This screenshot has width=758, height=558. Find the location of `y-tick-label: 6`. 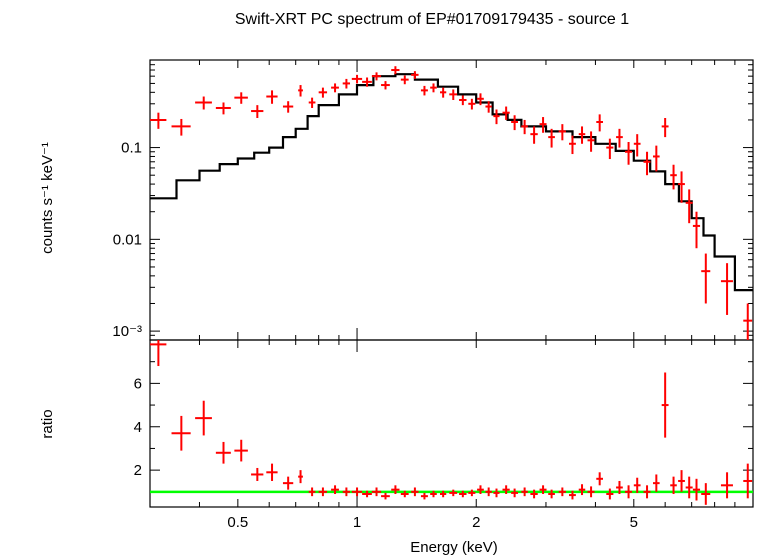

y-tick-label: 6 is located at coordinates (138, 383).